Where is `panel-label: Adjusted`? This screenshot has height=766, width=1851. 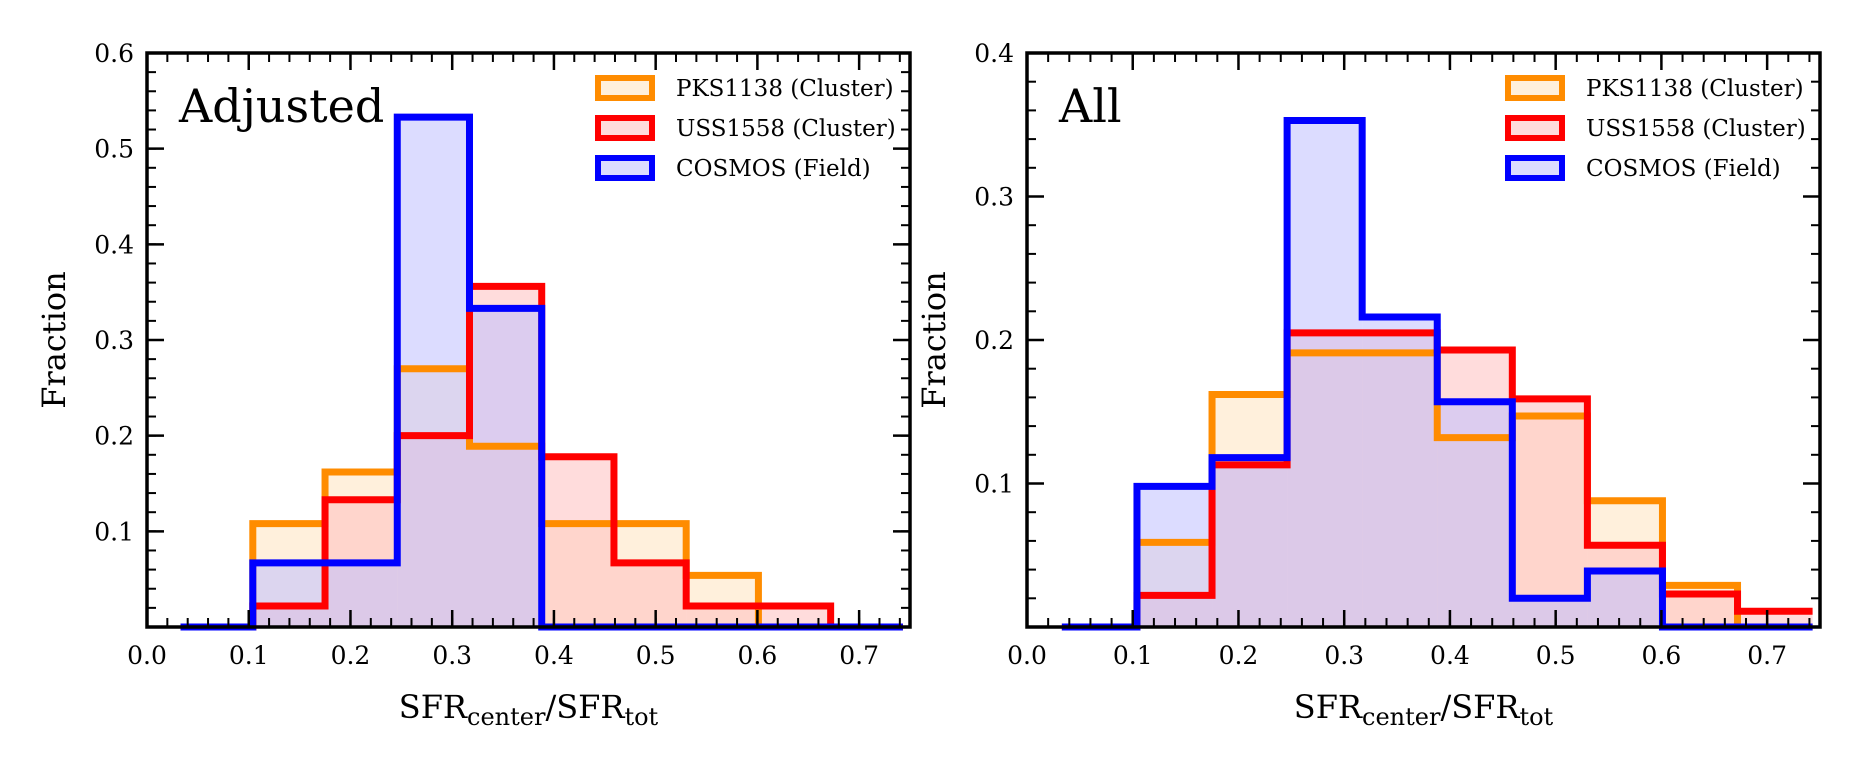 panel-label: Adjusted is located at coordinates (281, 106).